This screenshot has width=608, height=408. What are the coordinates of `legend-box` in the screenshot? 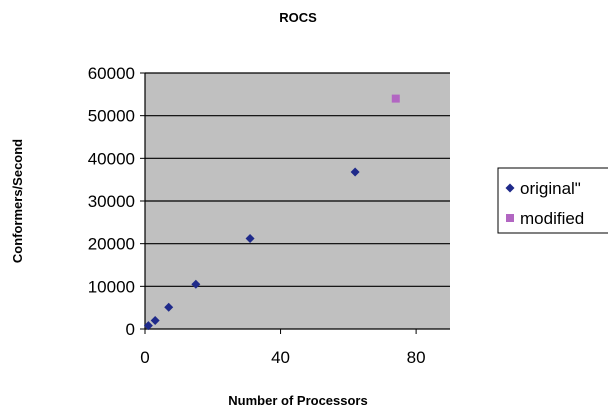 It's located at (552, 200).